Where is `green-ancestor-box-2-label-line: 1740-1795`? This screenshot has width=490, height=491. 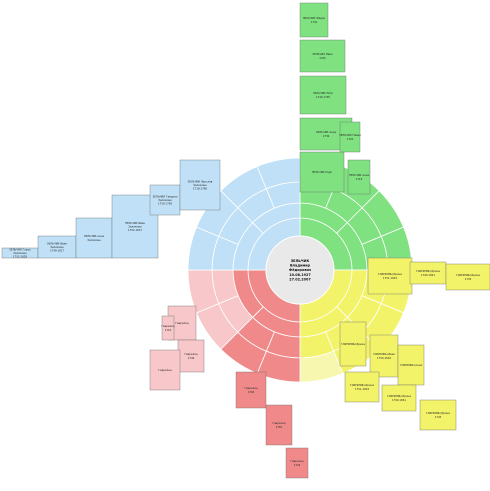
green-ancestor-box-2-label-line: 1740-1795 is located at coordinates (323, 97).